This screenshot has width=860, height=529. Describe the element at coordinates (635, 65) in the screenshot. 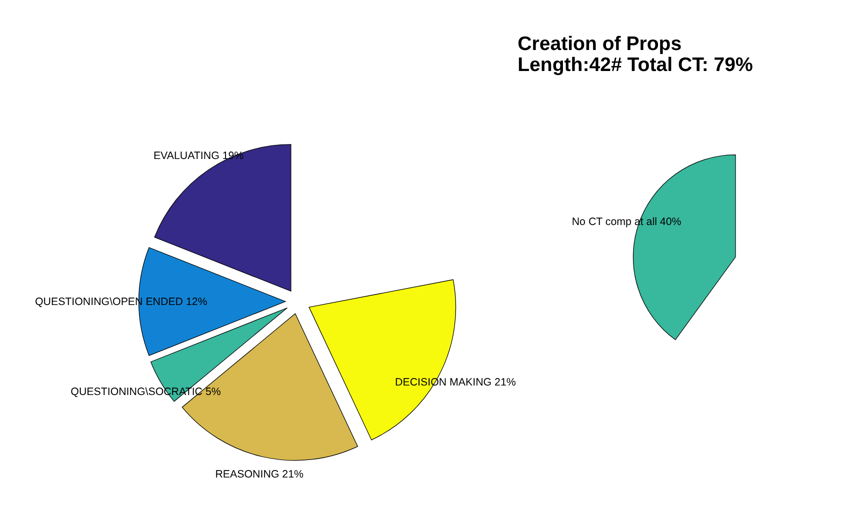

I see `text: Length:42# Total CT: 79%` at that location.